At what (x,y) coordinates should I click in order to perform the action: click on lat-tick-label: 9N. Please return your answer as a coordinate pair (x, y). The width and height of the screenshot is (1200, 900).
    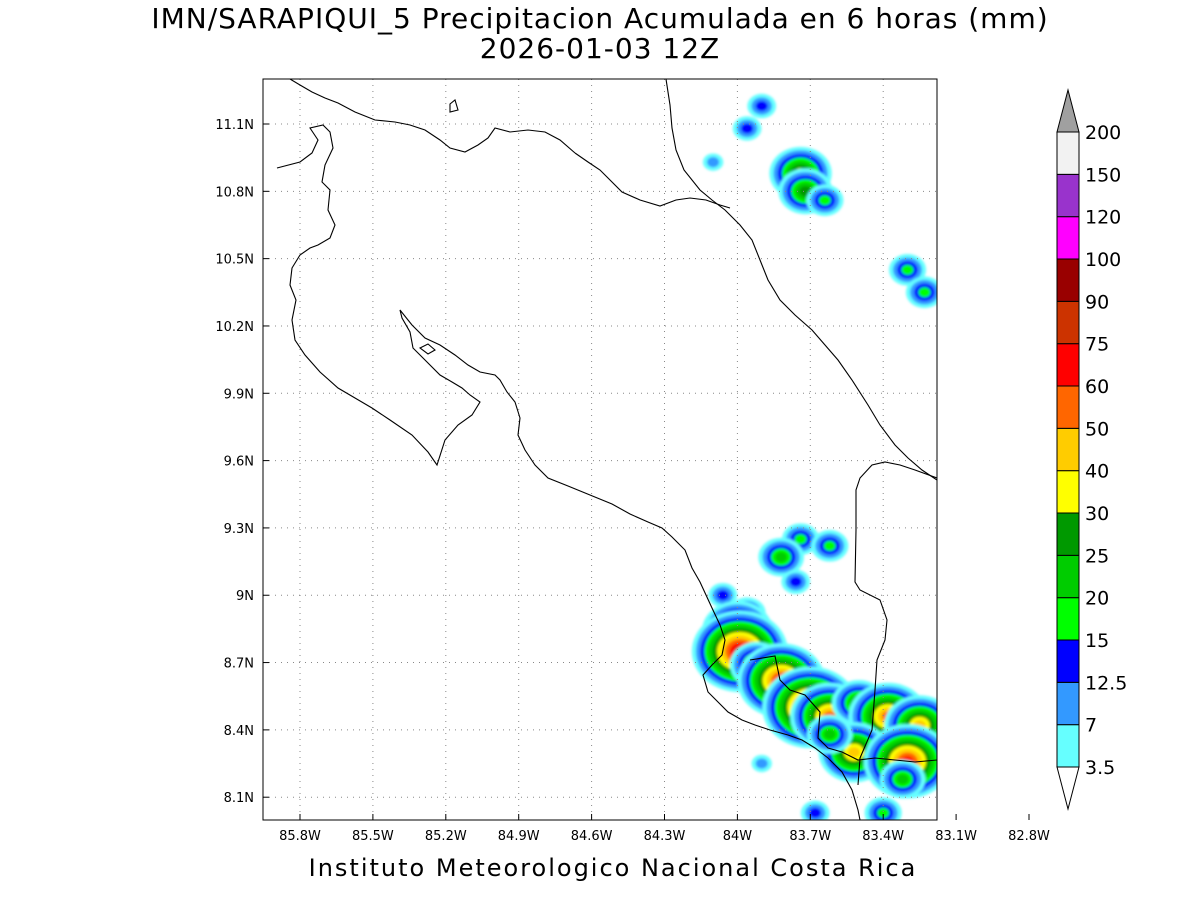
    Looking at the image, I should click on (245, 596).